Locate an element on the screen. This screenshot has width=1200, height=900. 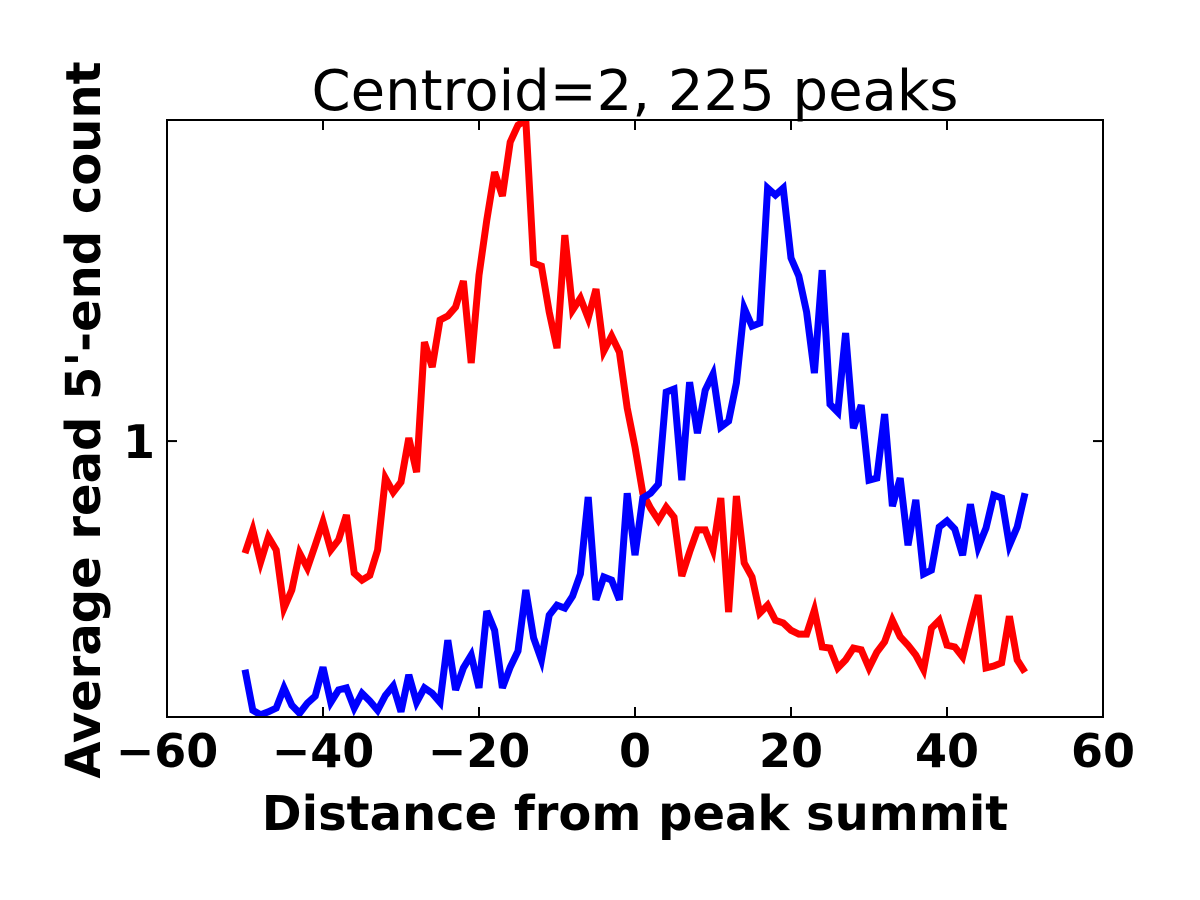
y-tick-label: 1 is located at coordinates (139, 442).